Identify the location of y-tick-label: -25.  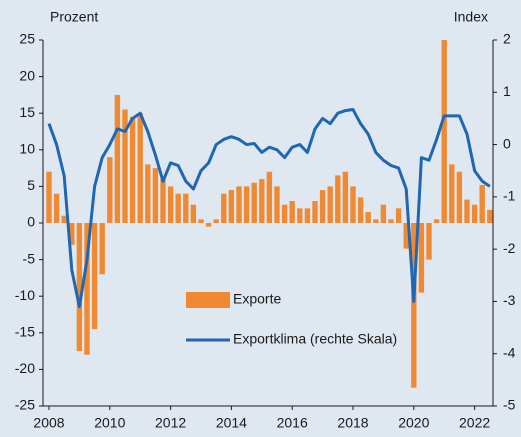
(25, 405).